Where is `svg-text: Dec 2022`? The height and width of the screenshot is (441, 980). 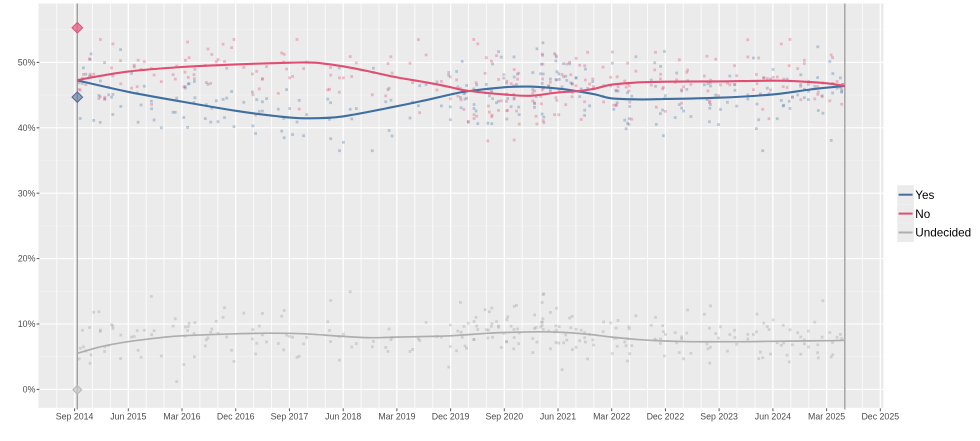
svg-text: Dec 2022 is located at coordinates (666, 416).